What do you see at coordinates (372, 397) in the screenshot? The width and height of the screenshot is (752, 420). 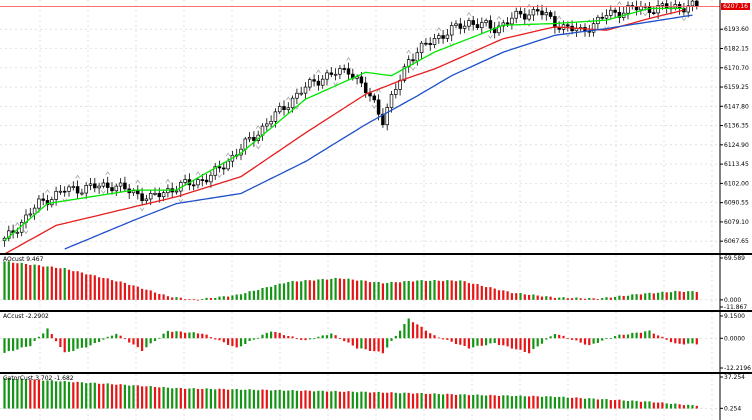 I see `gator-histogram-svg: 37.254 0.254` at bounding box center [372, 397].